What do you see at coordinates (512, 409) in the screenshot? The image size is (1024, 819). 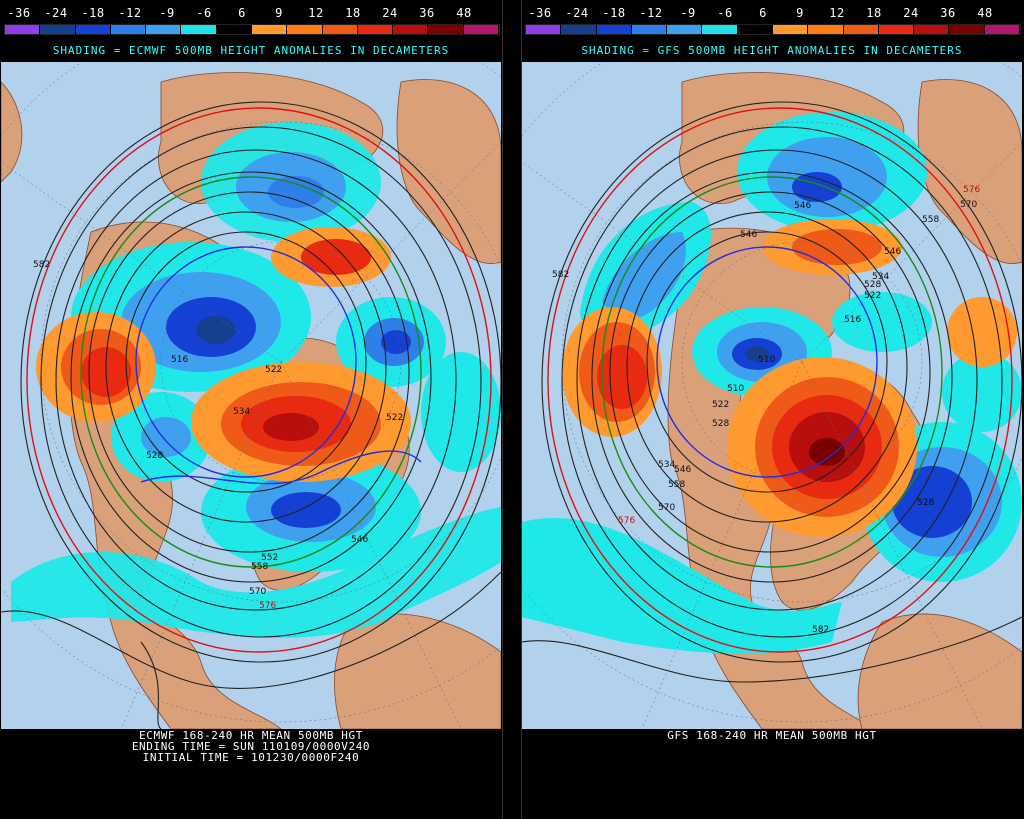 I see `panel-divider` at bounding box center [512, 409].